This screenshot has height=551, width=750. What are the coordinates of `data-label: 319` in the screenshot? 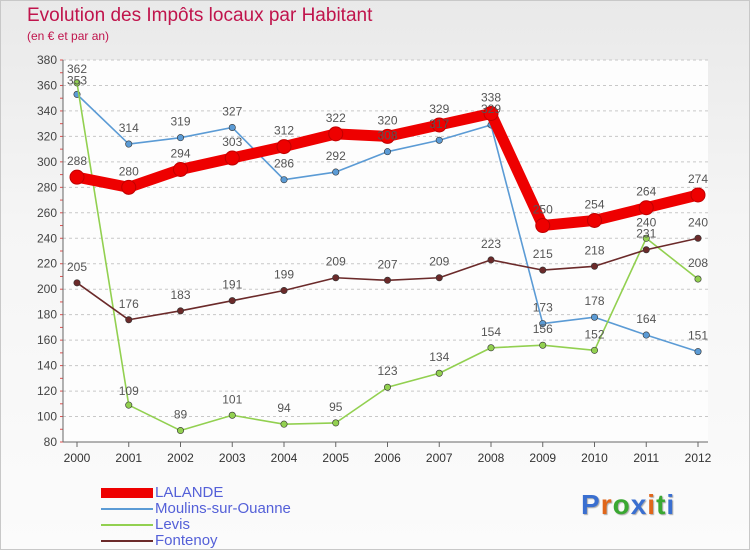 It's located at (180, 122).